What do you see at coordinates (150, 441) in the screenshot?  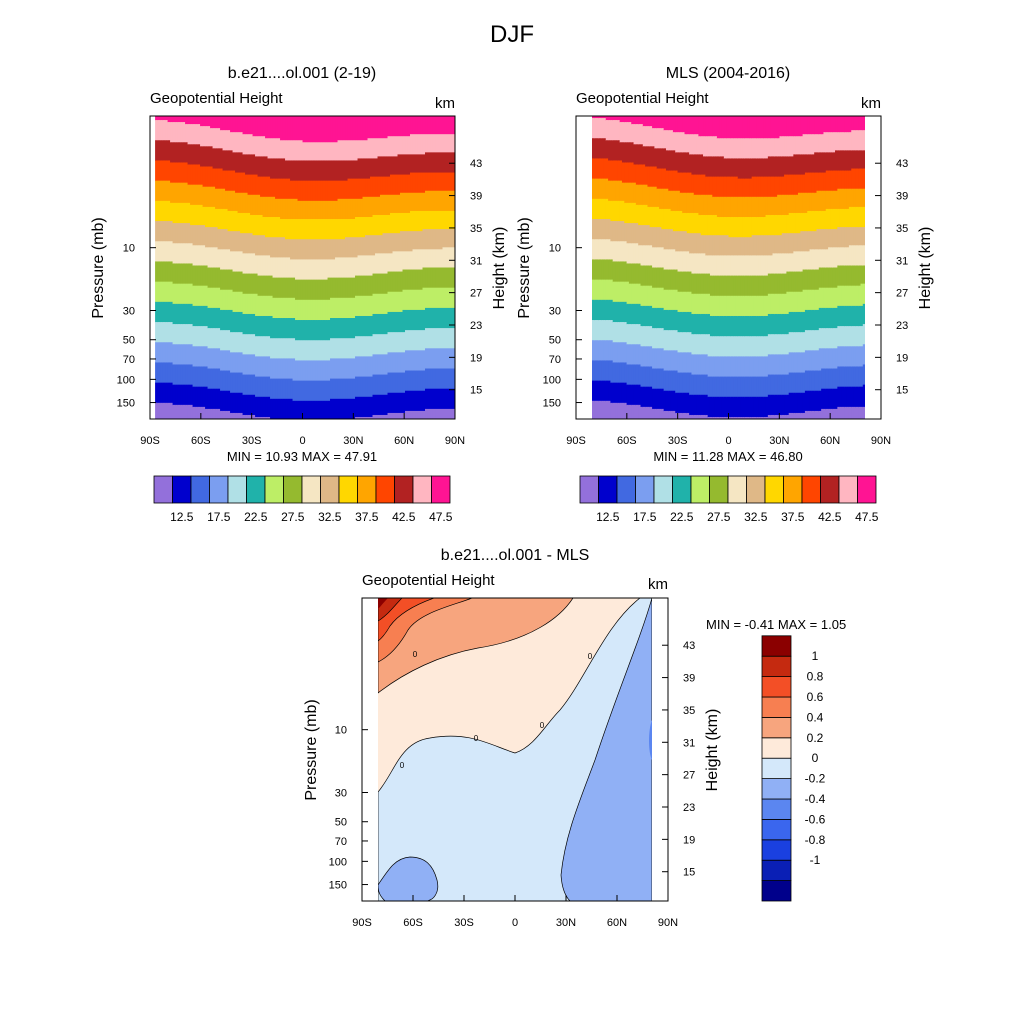 I see `x-tick-label: 90S` at bounding box center [150, 441].